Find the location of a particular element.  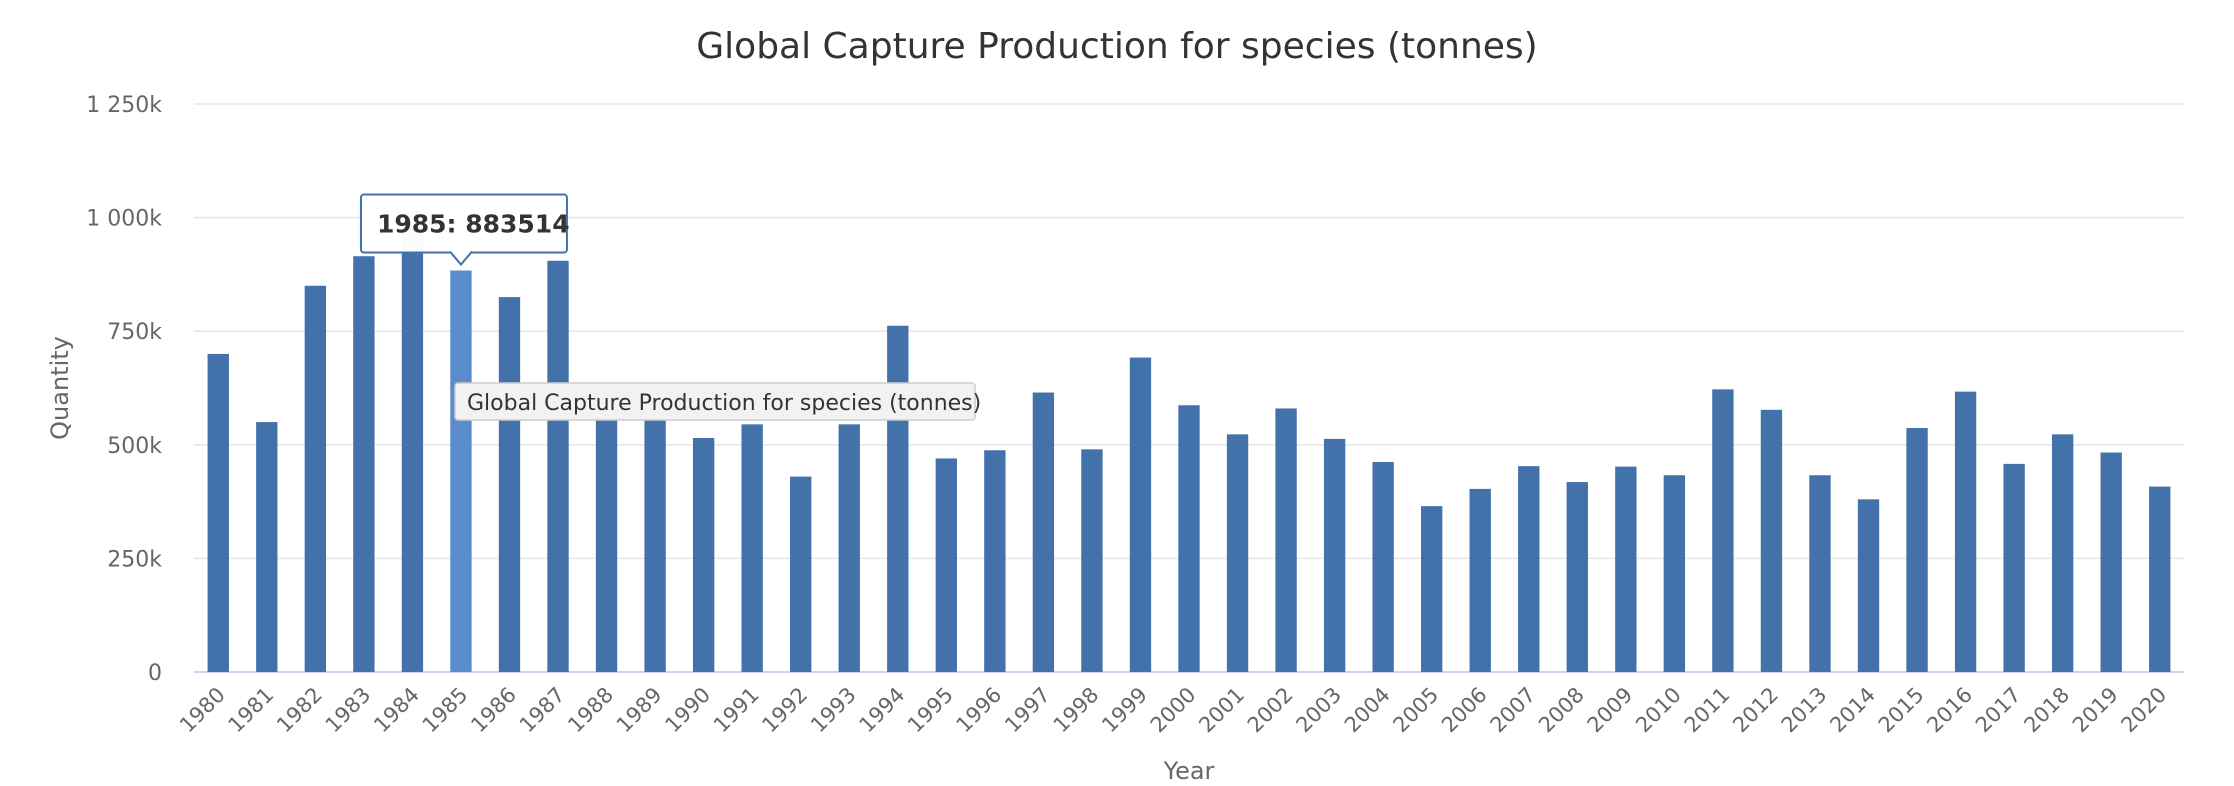

bar-1993 is located at coordinates (849, 548).